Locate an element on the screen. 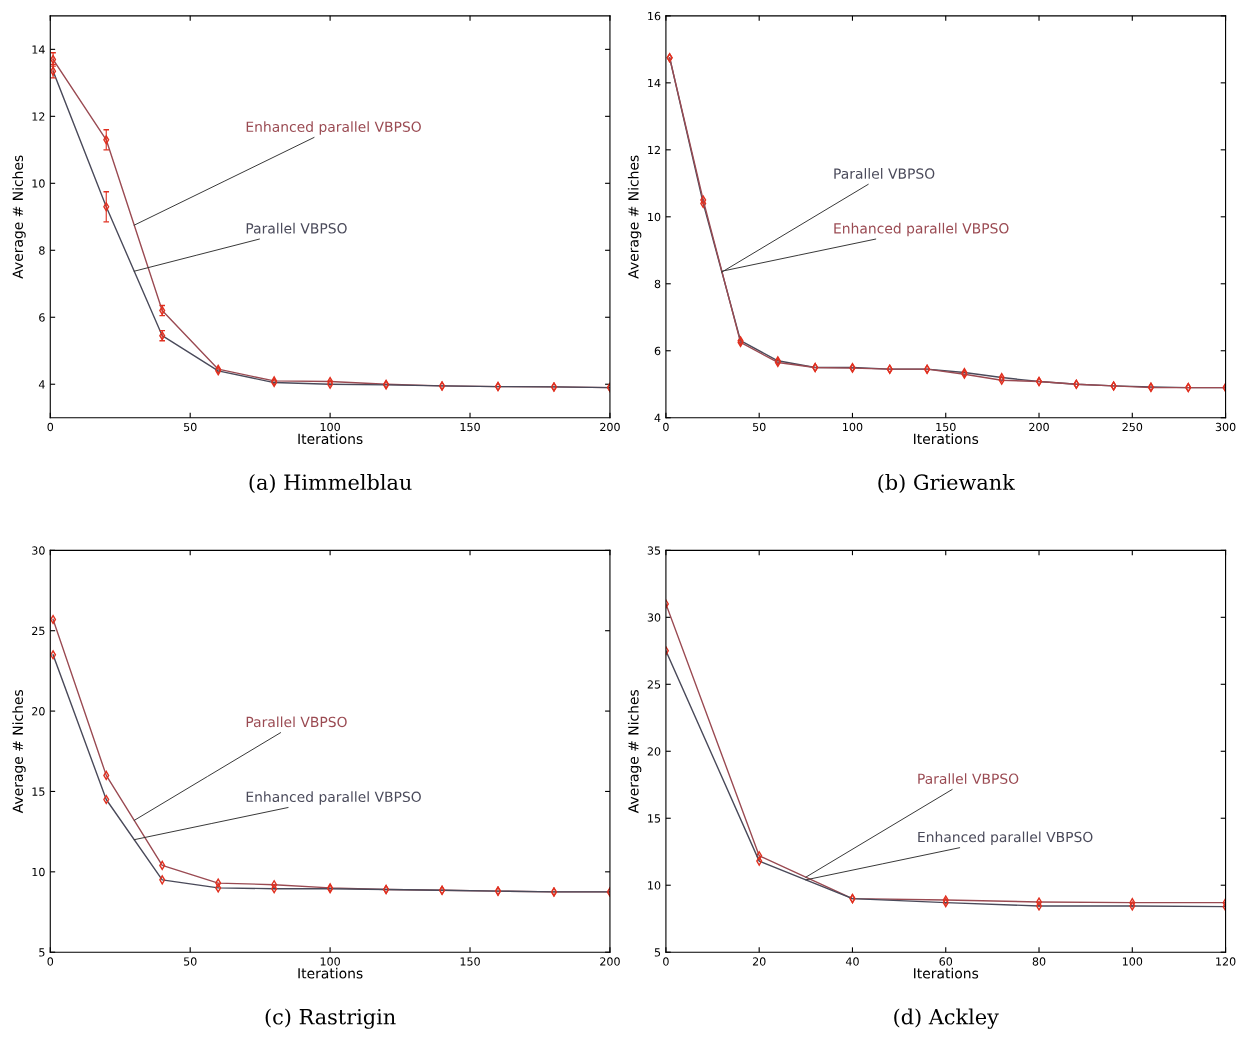  x-tick-label: 120 is located at coordinates (1226, 961).